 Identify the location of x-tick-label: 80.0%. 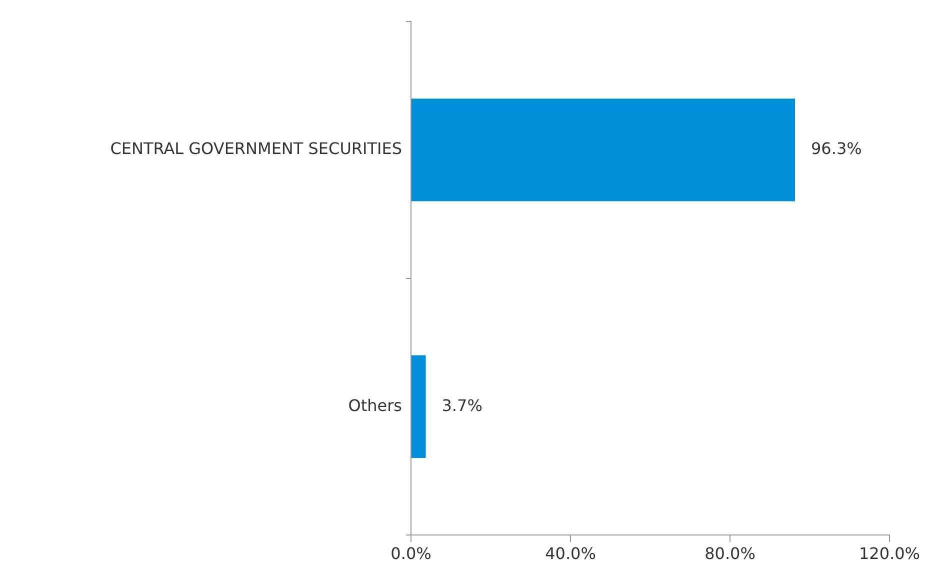
(730, 553).